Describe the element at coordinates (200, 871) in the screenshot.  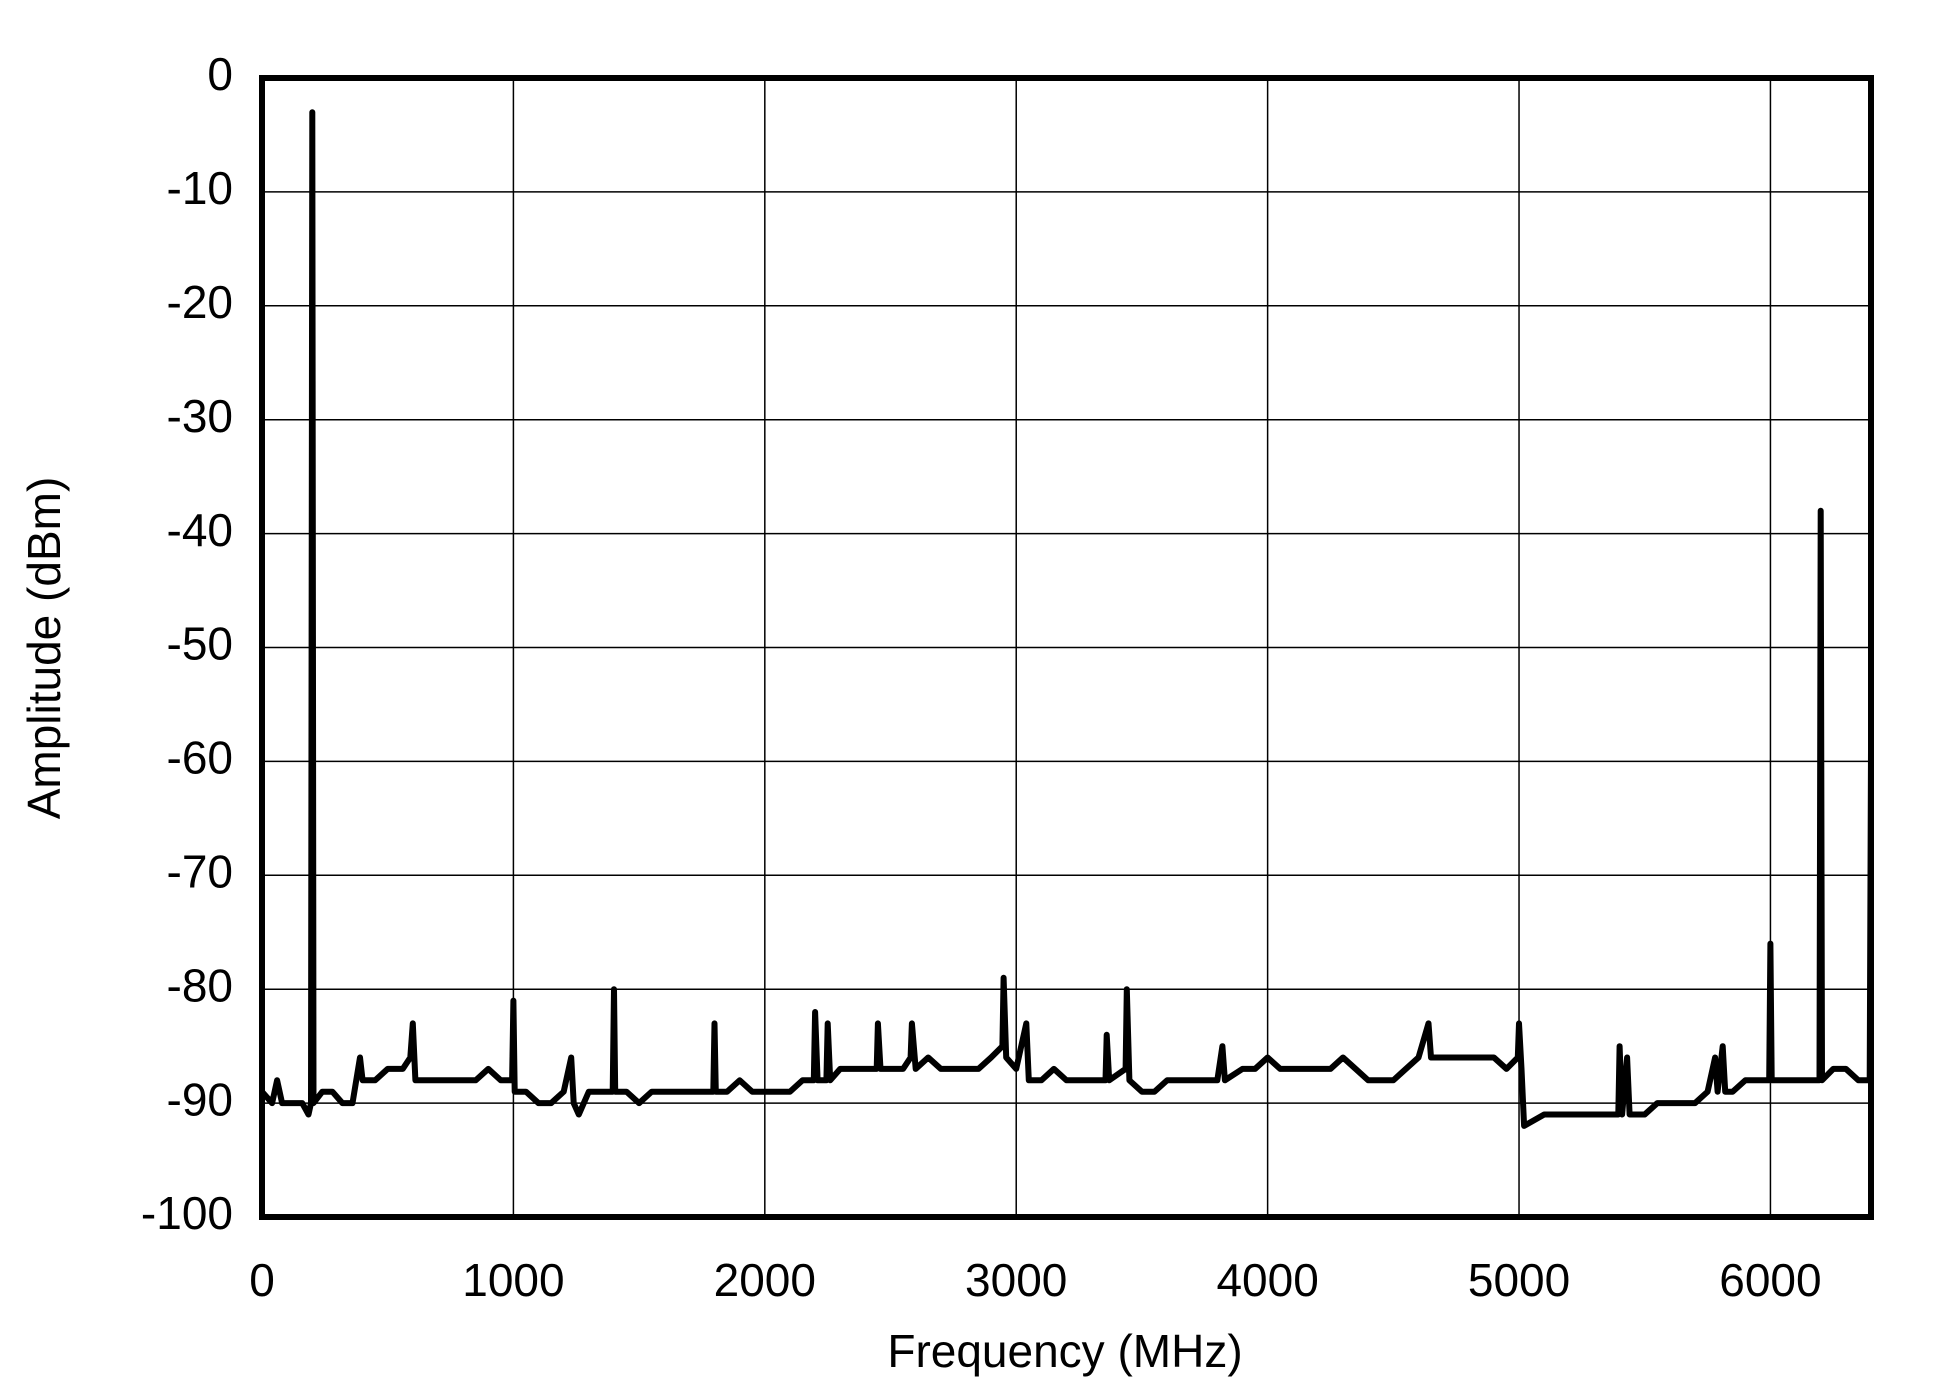
I see `y-tick-label: -70` at that location.